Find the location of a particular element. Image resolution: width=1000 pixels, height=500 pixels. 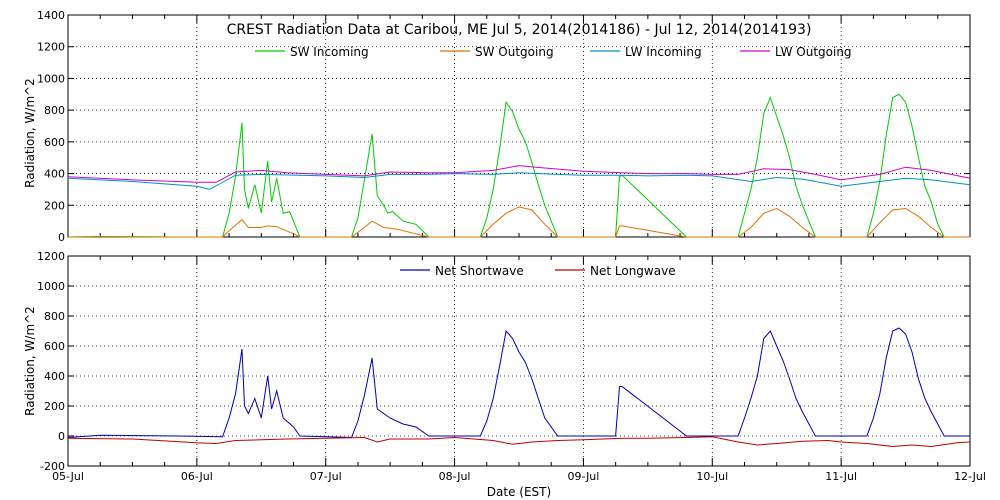

legend-label: LW Incoming is located at coordinates (663, 52).